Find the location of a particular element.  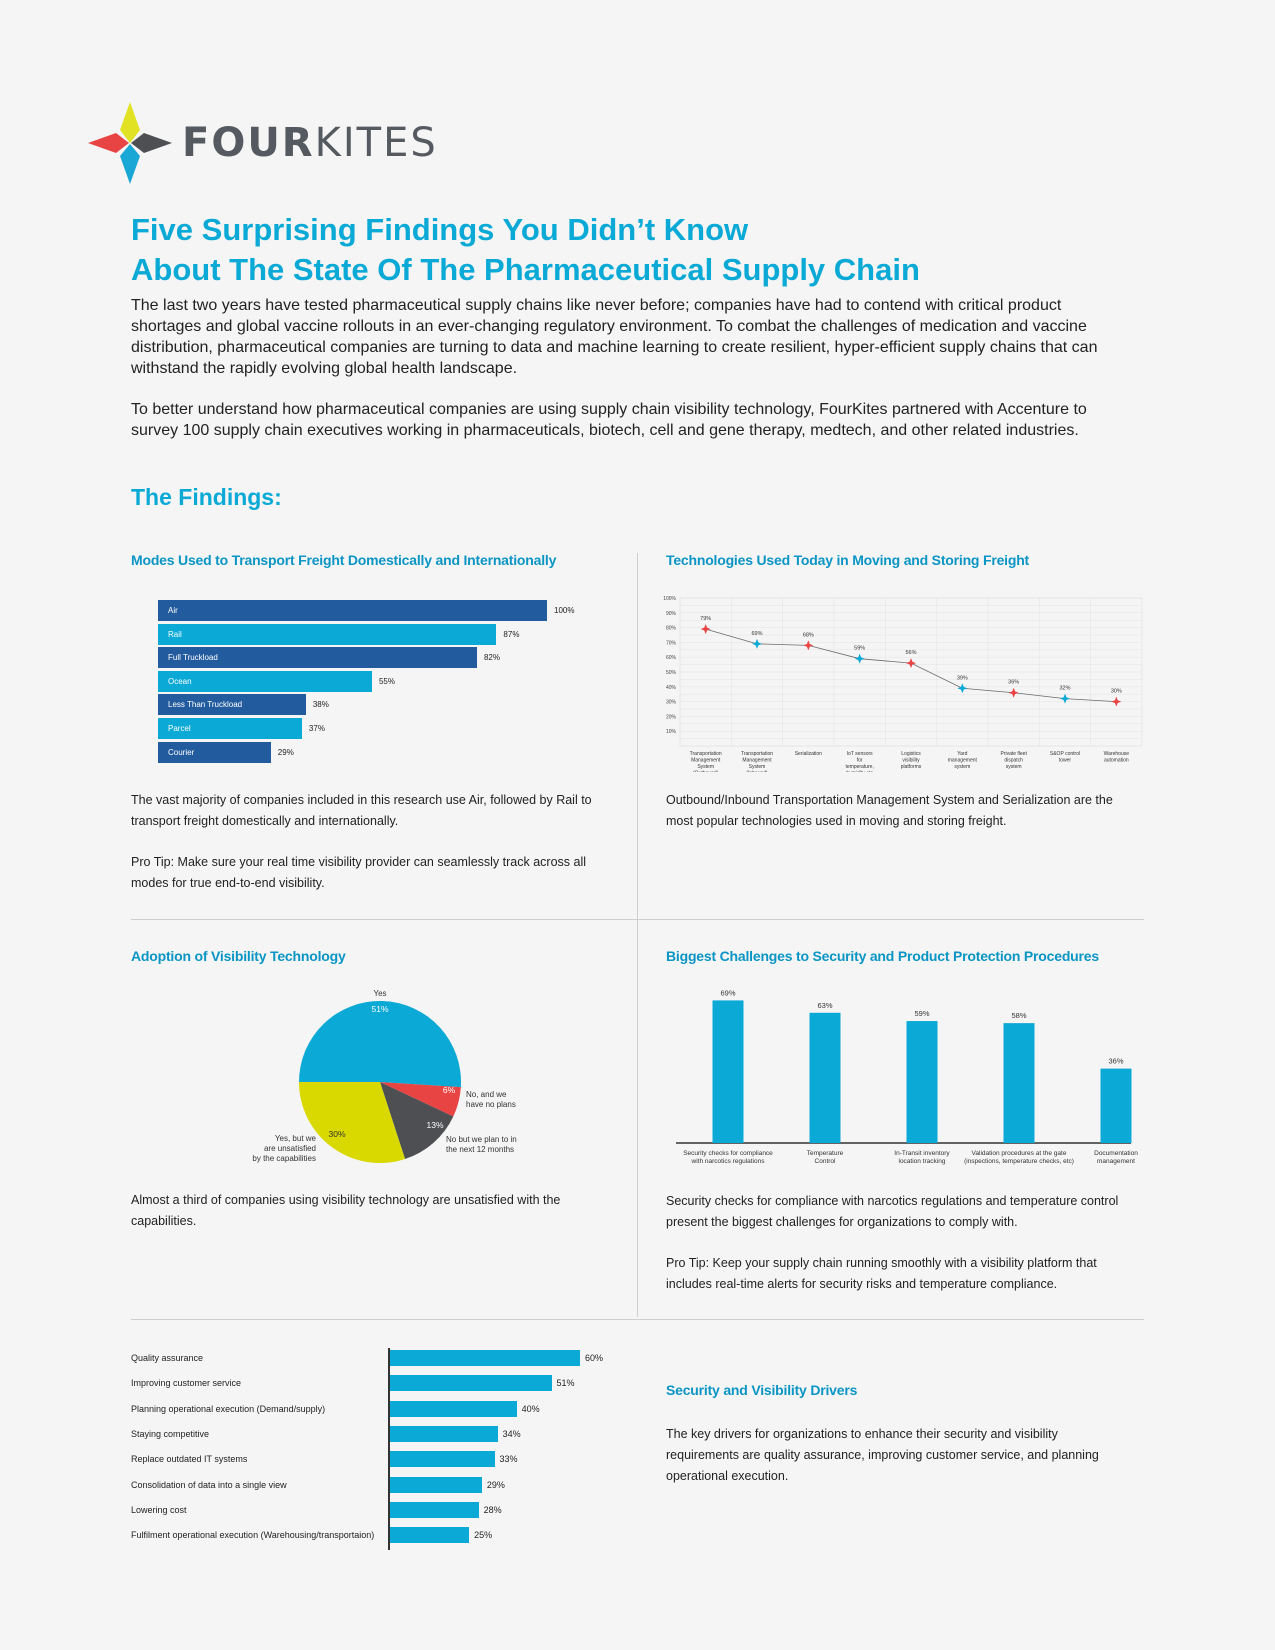

drivers-axis-line is located at coordinates (389, 1449).